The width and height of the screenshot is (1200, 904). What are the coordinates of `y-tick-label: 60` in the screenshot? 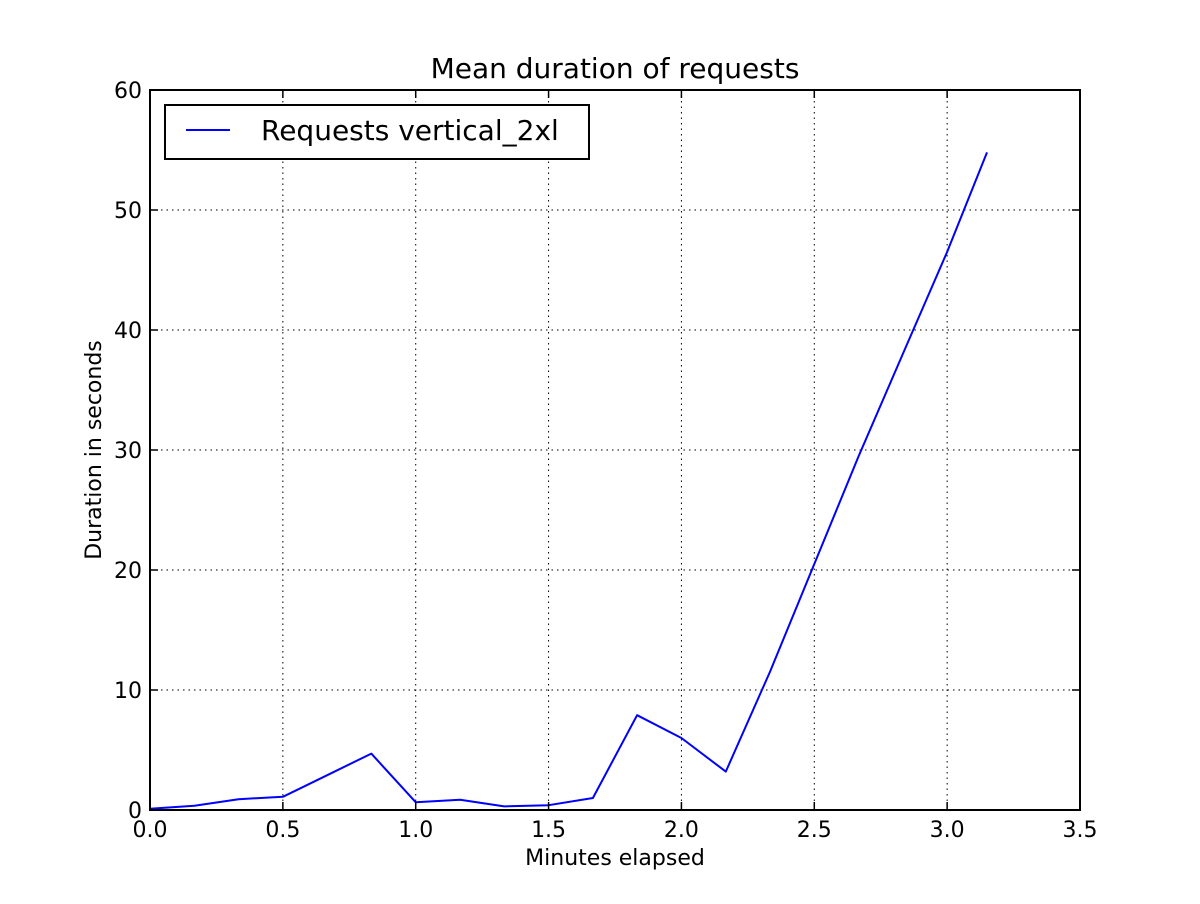 It's located at (128, 91).